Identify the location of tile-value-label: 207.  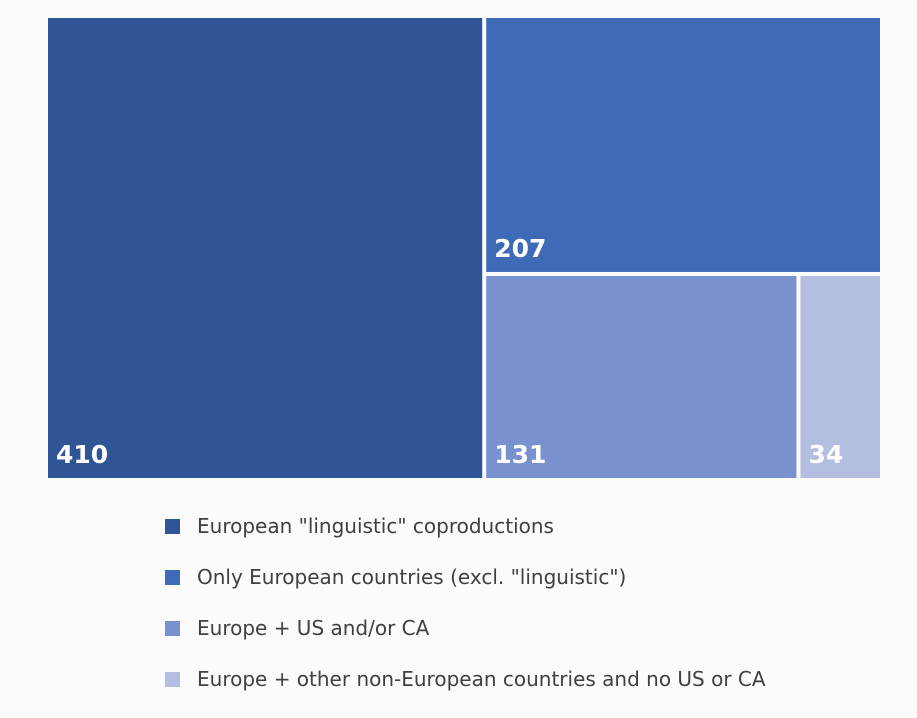
(520, 248).